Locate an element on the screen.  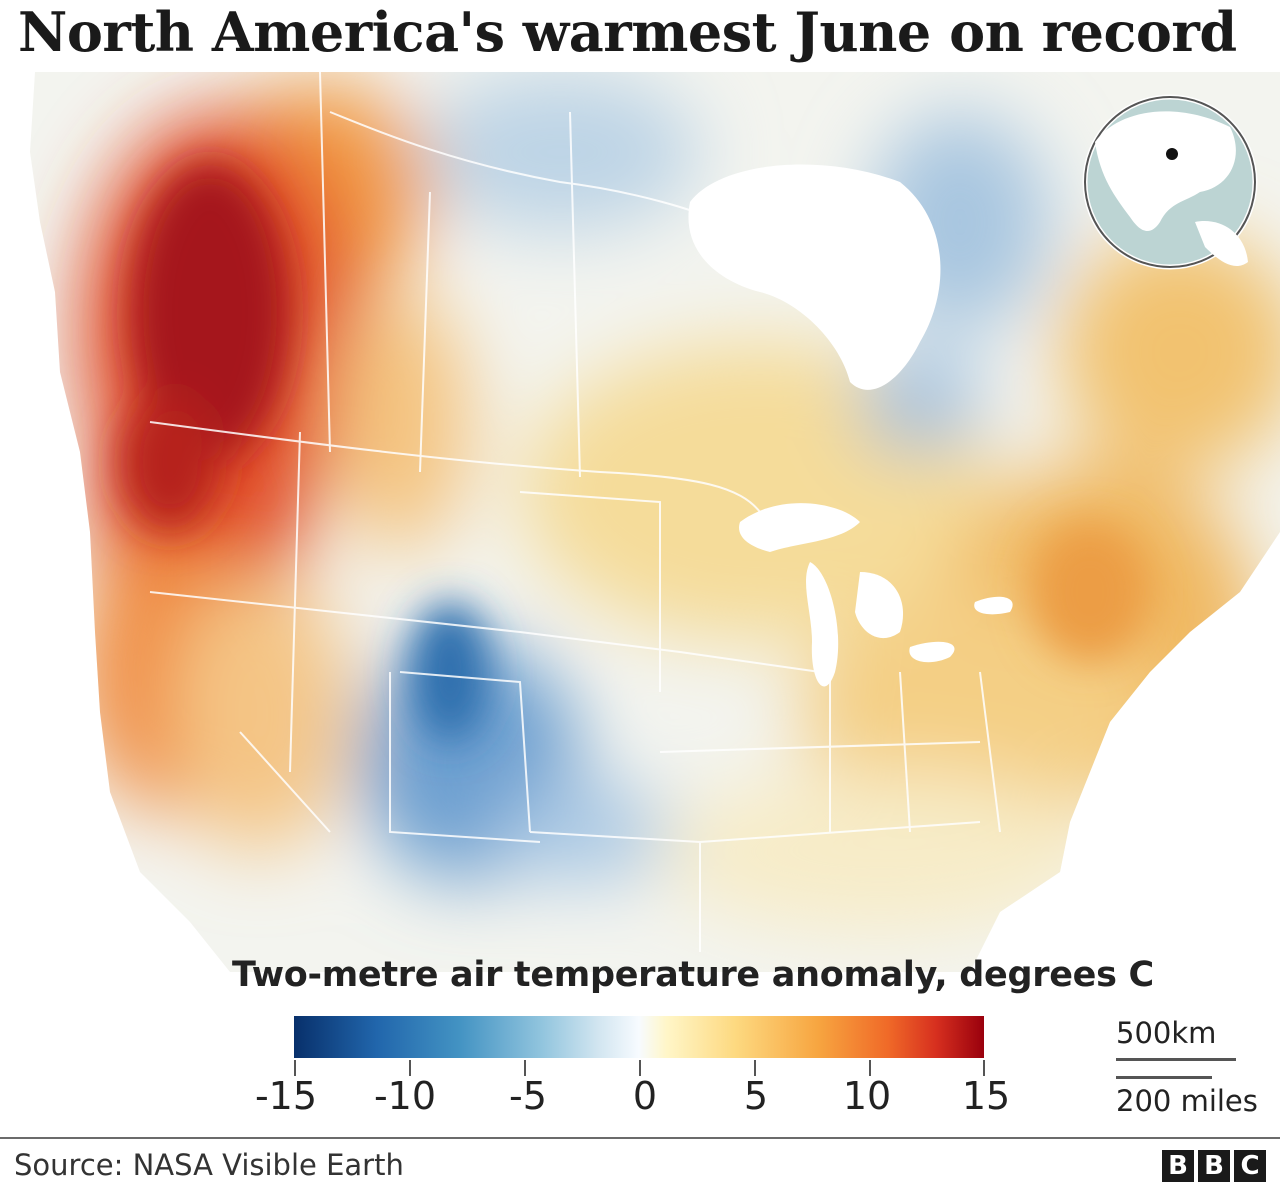
legend-tick-label: 15 is located at coordinates (986, 1096).